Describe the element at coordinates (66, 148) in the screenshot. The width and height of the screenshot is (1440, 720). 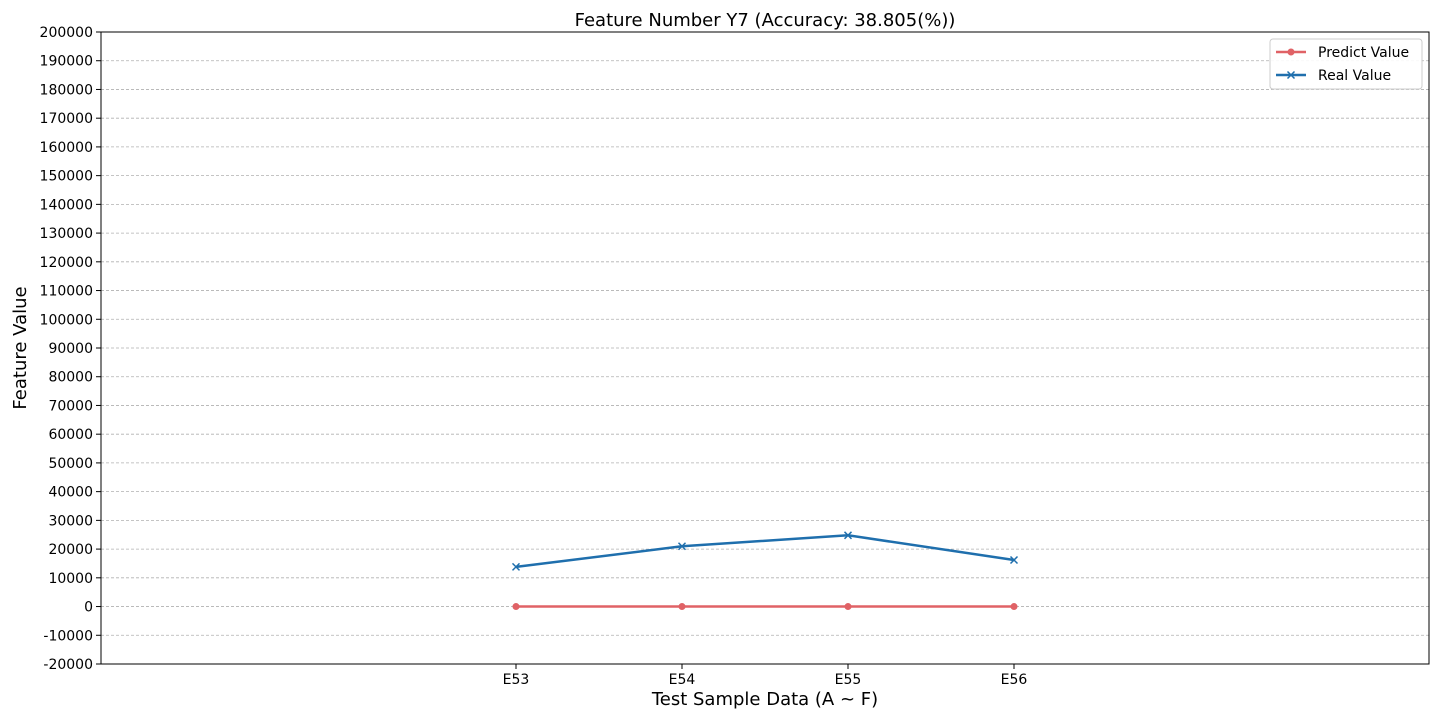
I see `y-tick-label: 160000` at that location.